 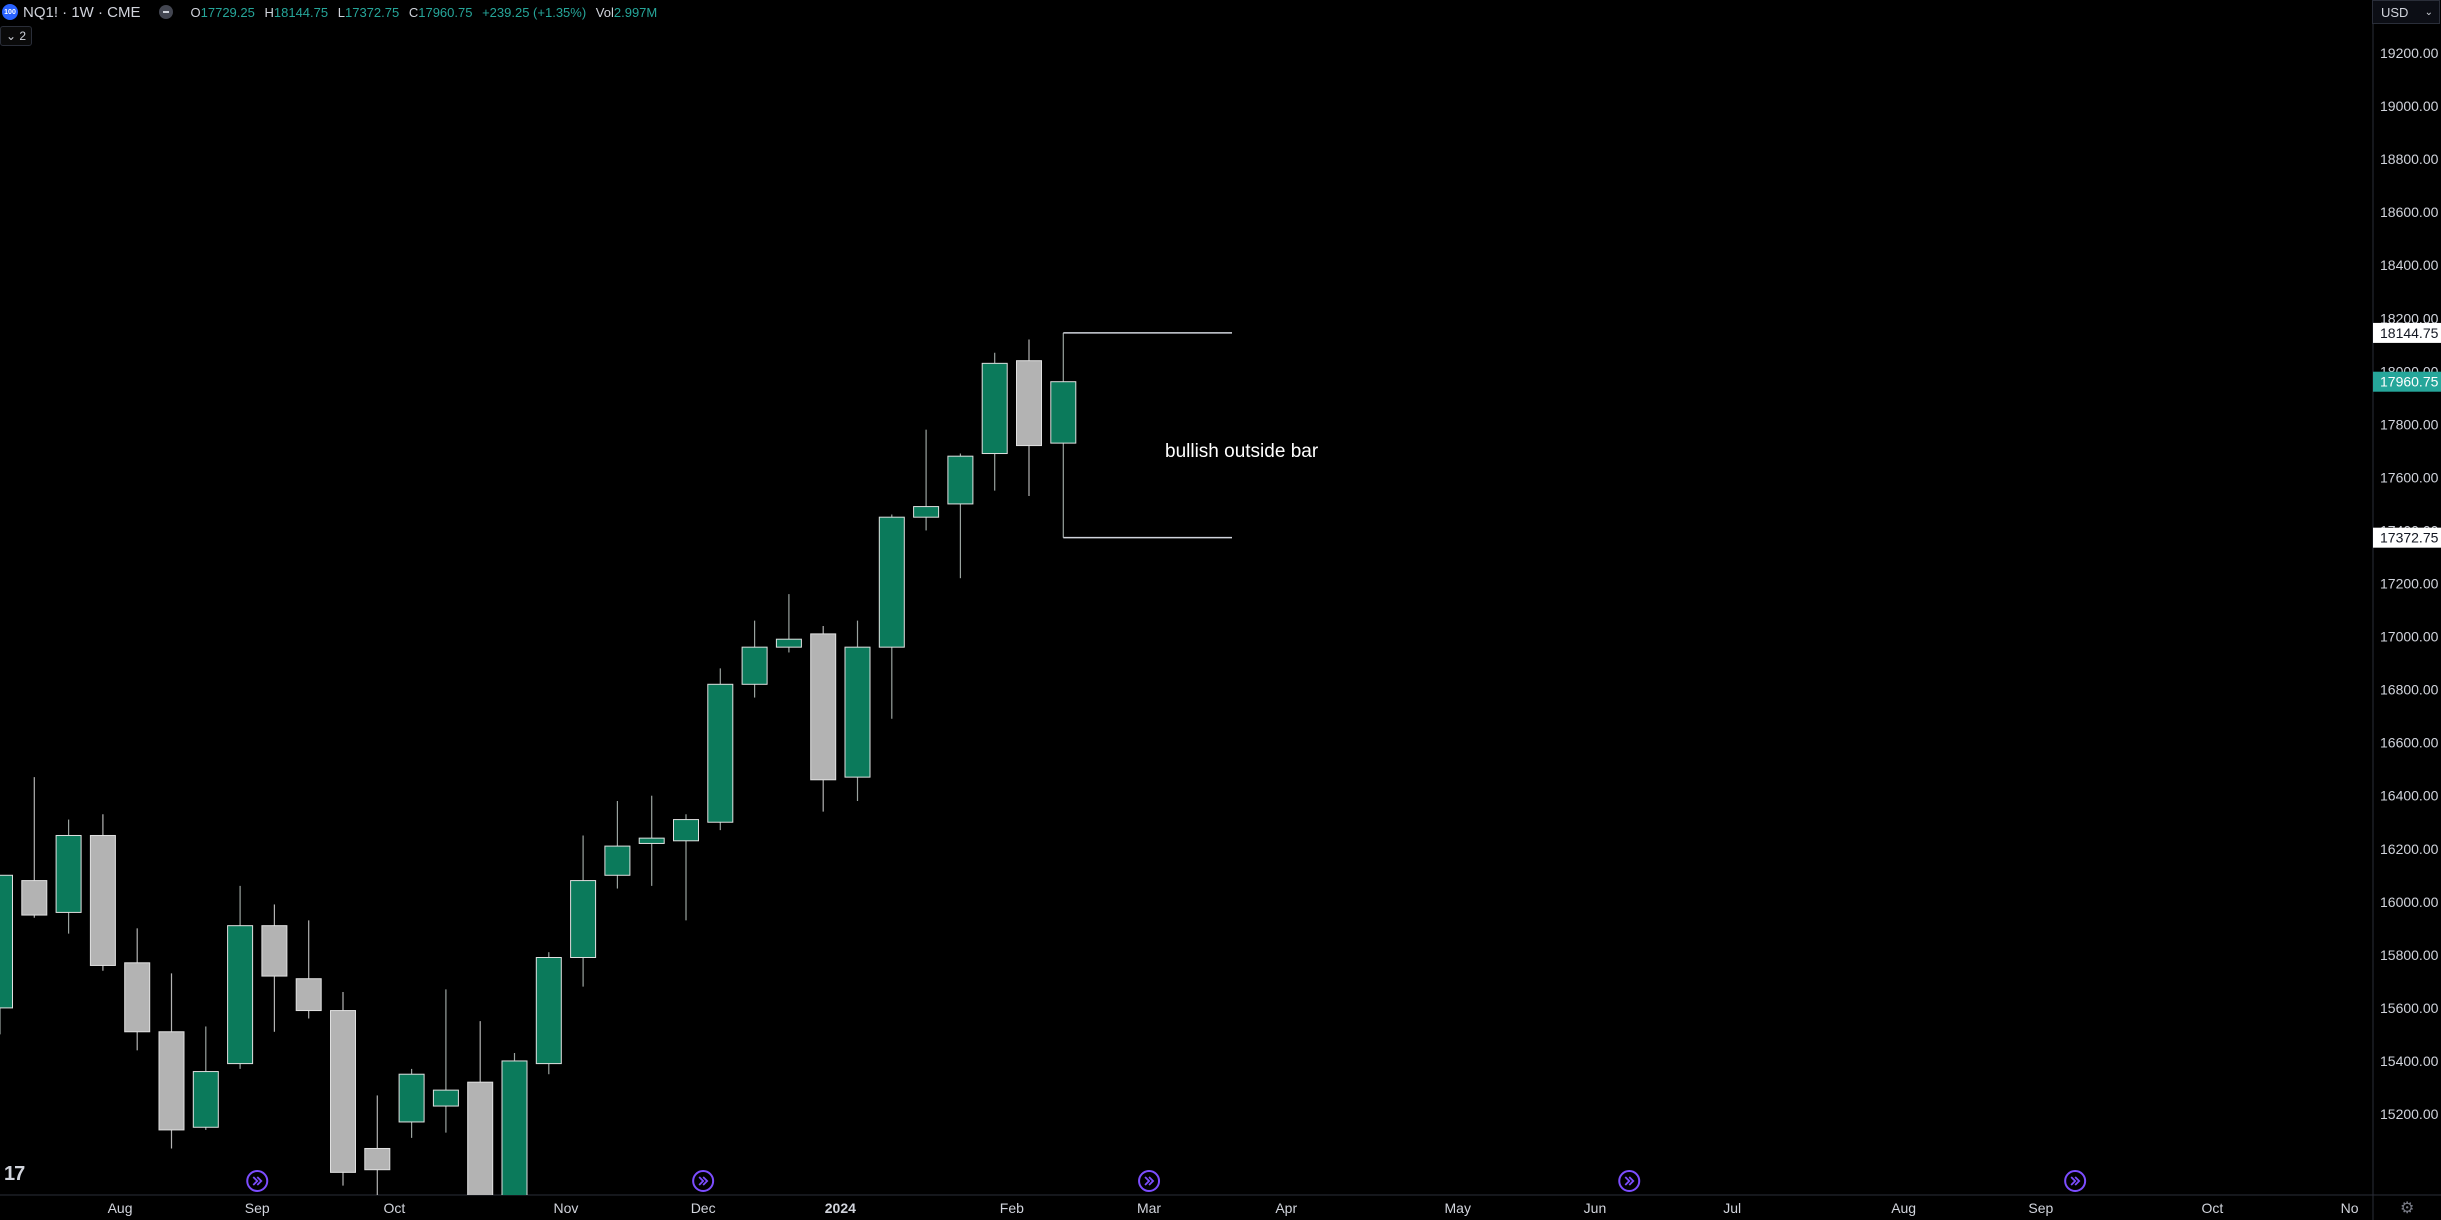 What do you see at coordinates (2409, 424) in the screenshot?
I see `price-axis-label: 17800.00` at bounding box center [2409, 424].